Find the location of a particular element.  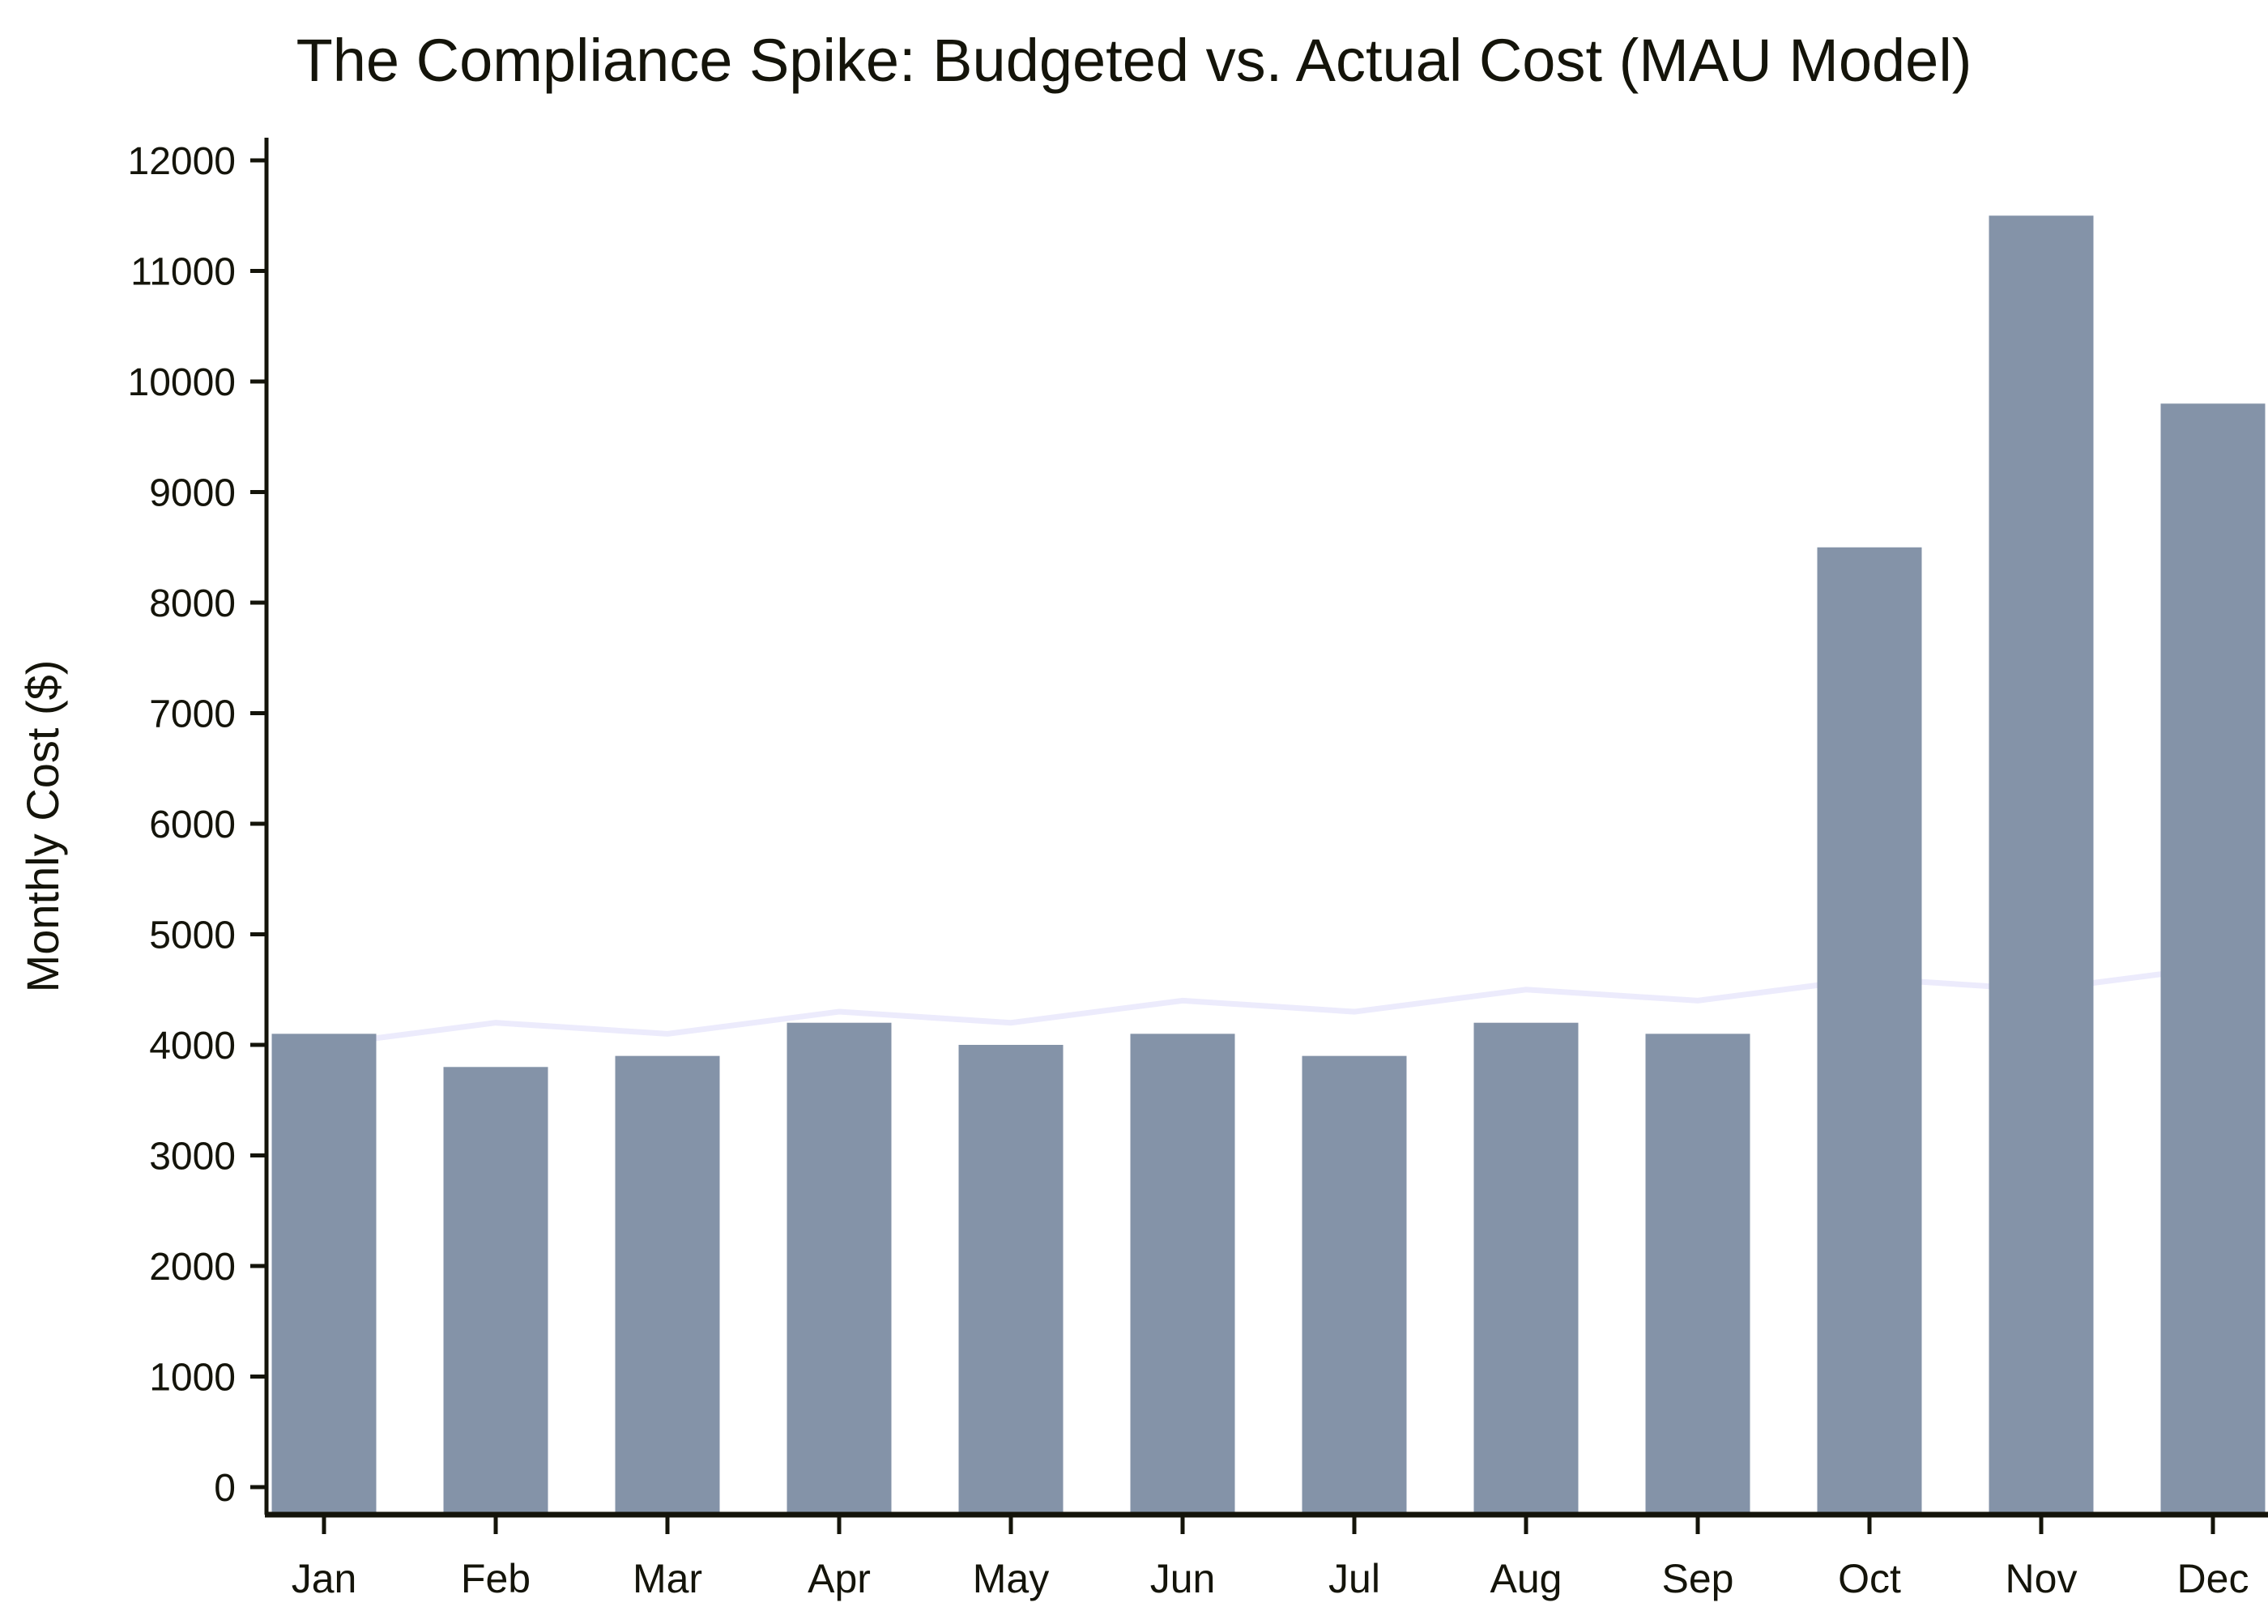

bar-dec is located at coordinates (2213, 957).